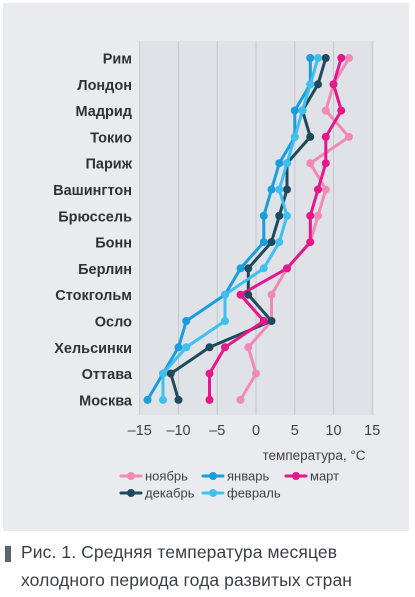 The image size is (415, 597). I want to click on legend-item-декабрь: декабрь, so click(157, 493).